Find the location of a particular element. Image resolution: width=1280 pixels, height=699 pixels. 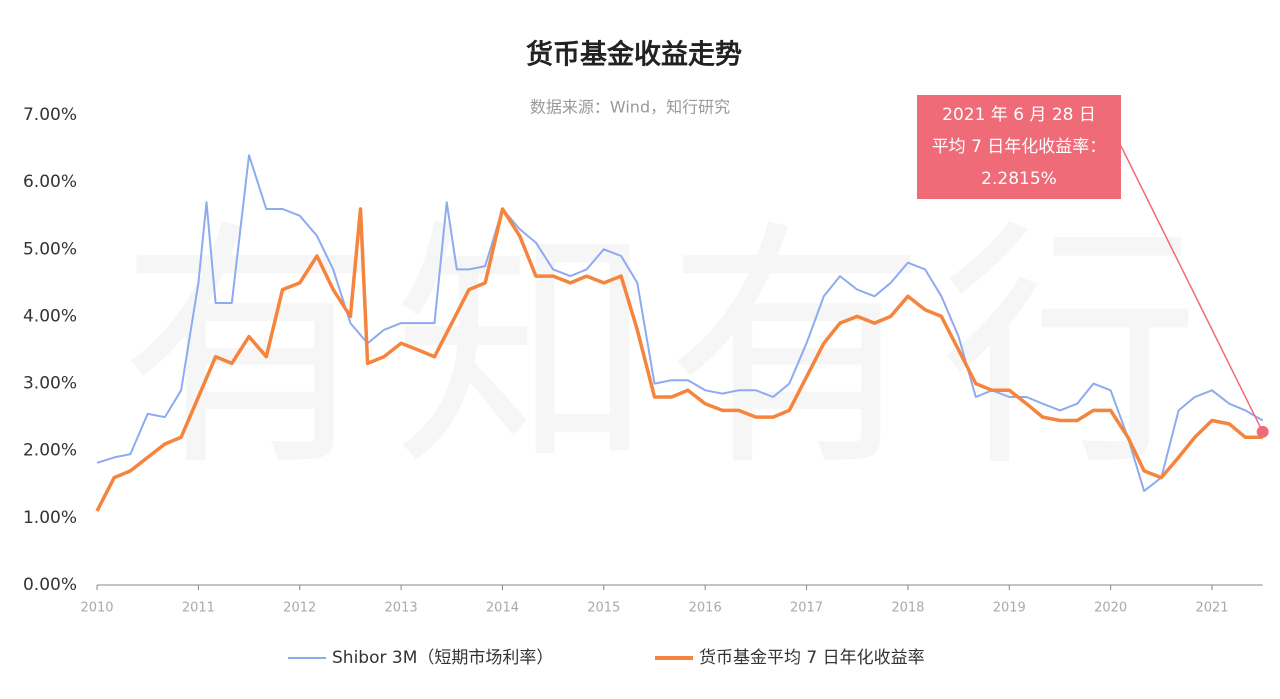

x-tick-label: 2017 is located at coordinates (806, 608).